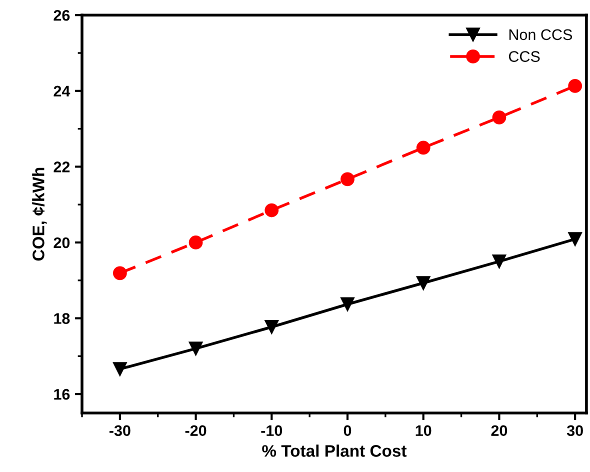  I want to click on x-tick-label: -20, so click(195, 430).